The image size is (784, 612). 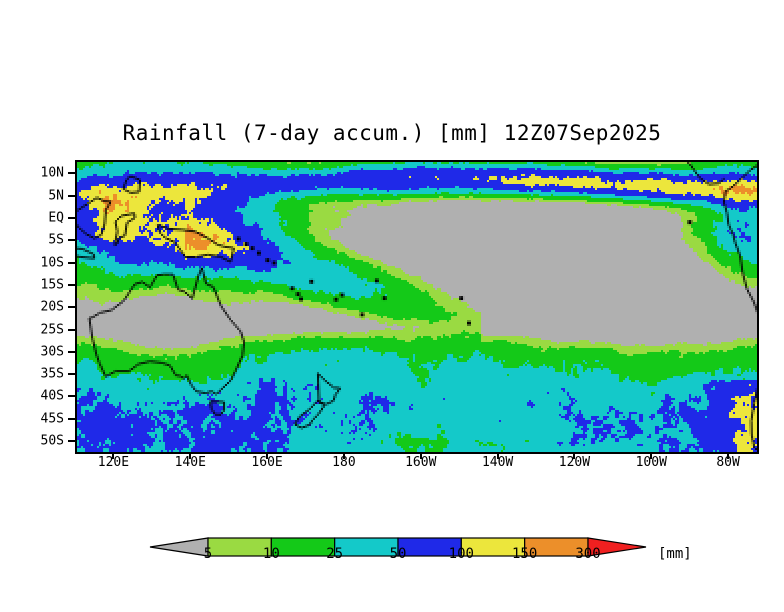 I want to click on longitude-tick-label: 160W, so click(x=421, y=462).